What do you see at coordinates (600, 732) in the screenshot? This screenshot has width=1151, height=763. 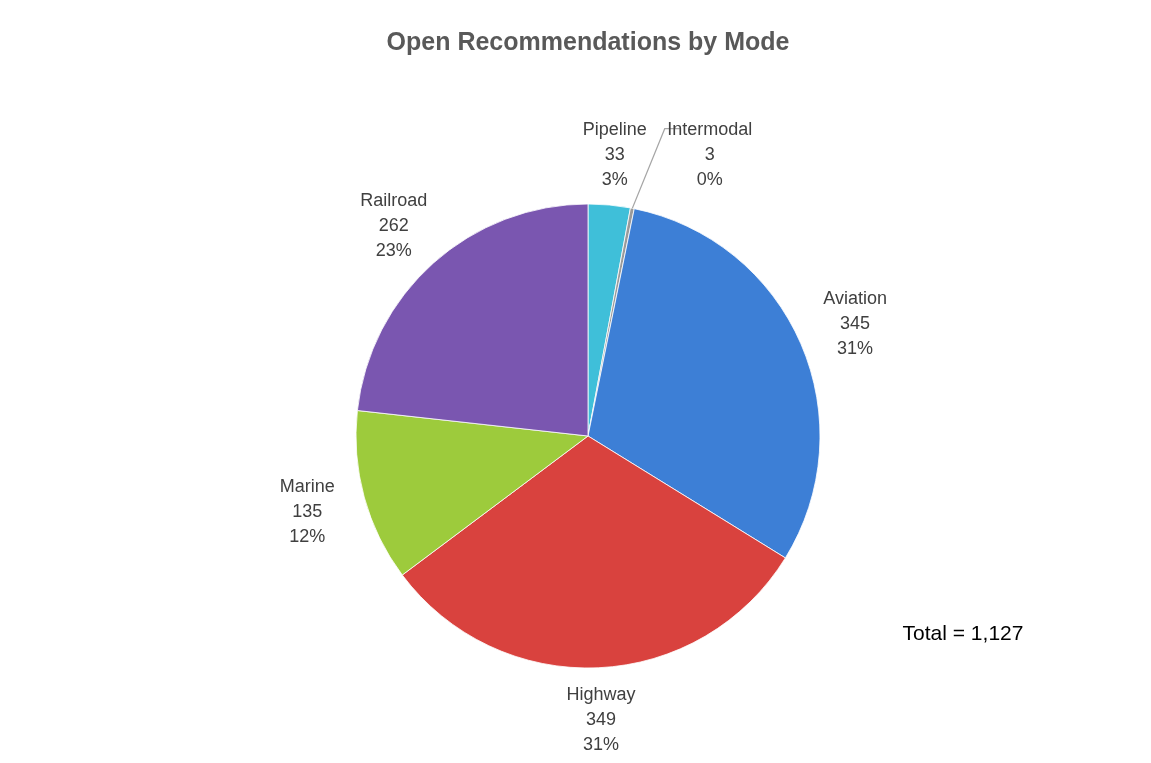 I see `data-label: 349 31%` at bounding box center [600, 732].